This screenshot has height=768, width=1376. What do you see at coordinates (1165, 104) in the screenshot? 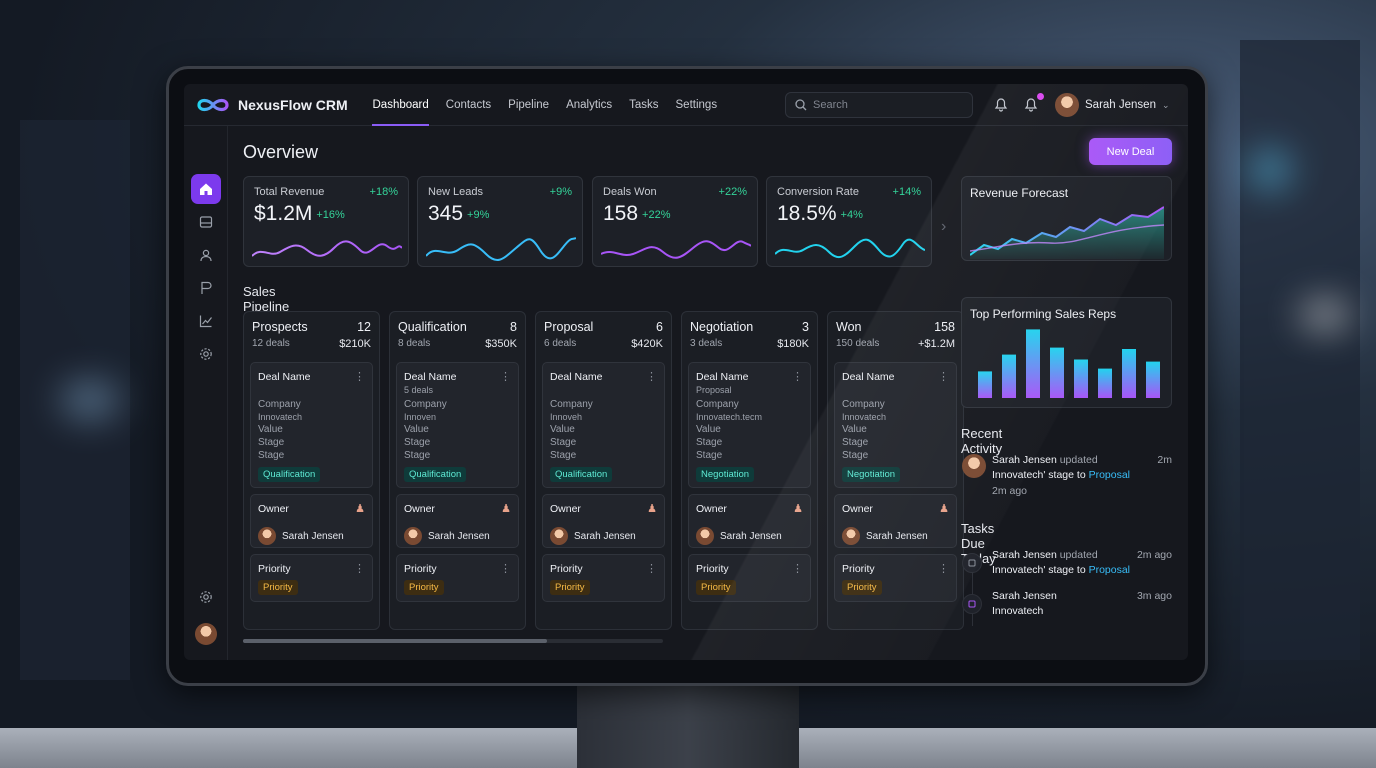
I see `chevron-down-icon: ⌄` at bounding box center [1165, 104].